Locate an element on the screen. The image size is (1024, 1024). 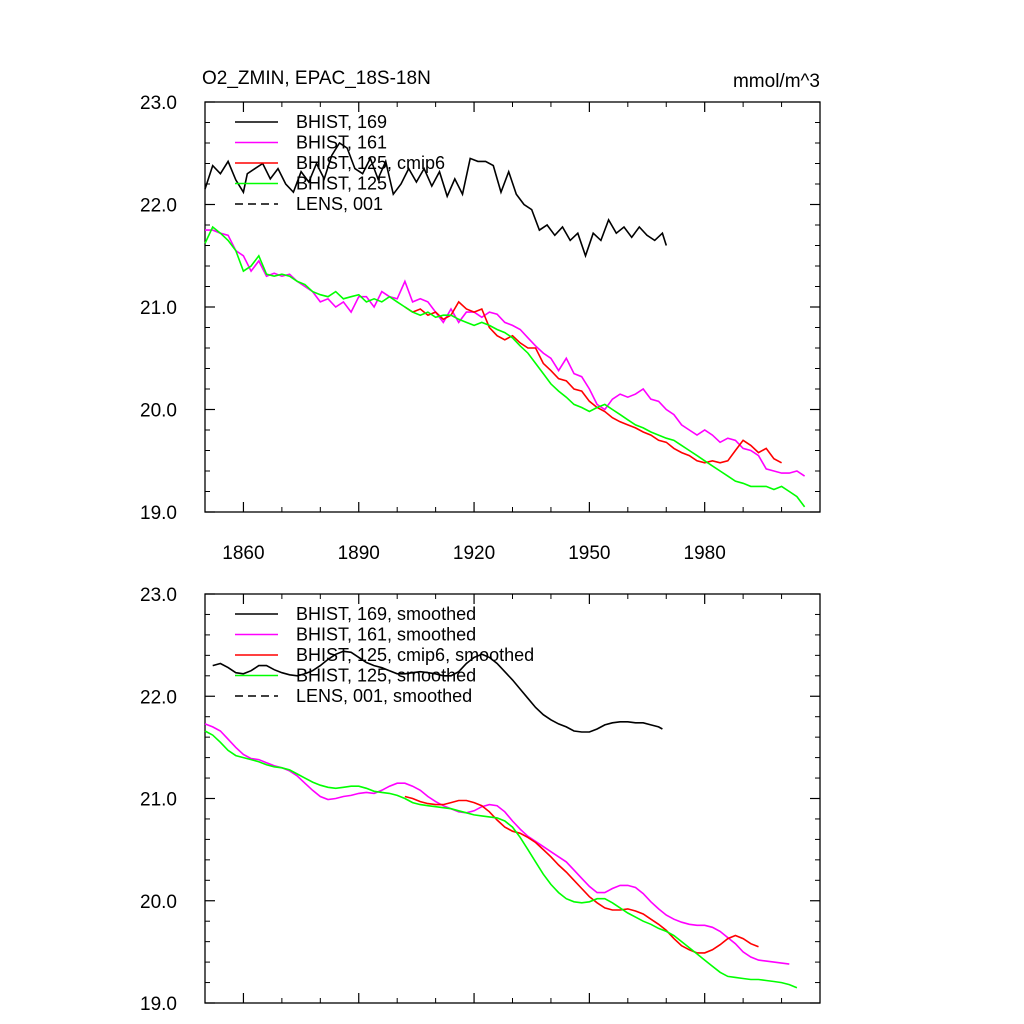
x-tick-label: 1890 is located at coordinates (359, 553).